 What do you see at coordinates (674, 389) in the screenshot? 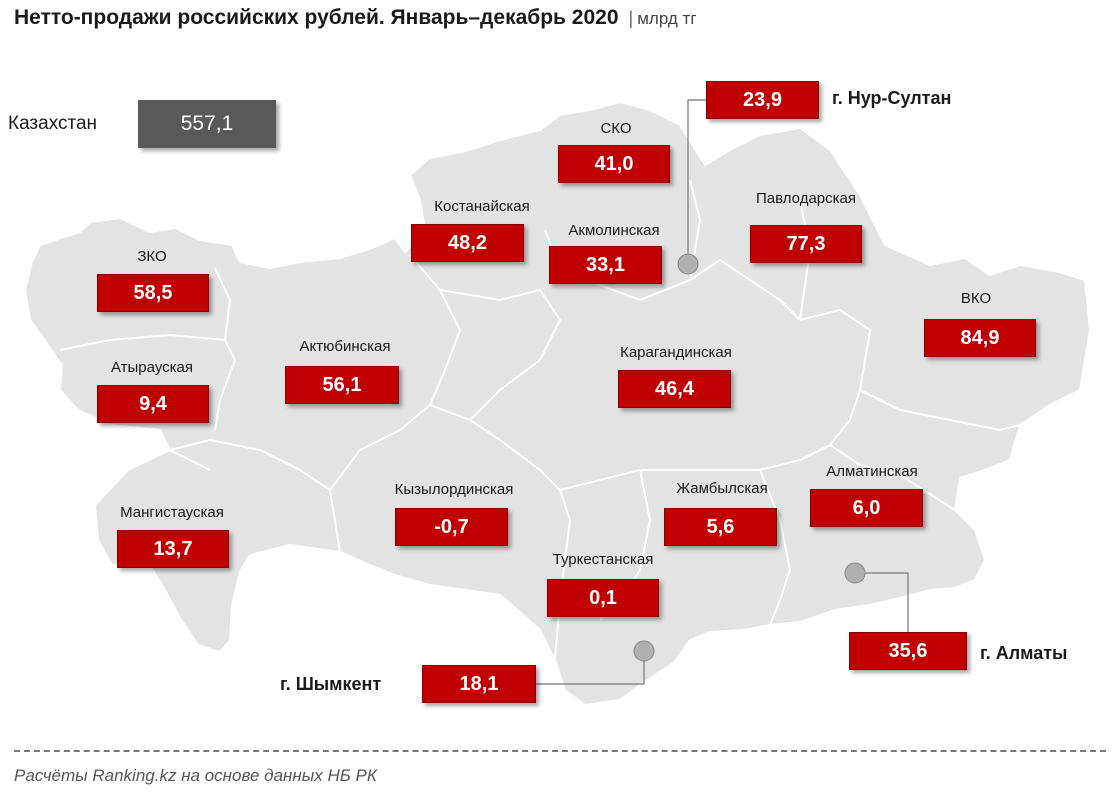
I see `region-value-karaganda: 46,4` at bounding box center [674, 389].